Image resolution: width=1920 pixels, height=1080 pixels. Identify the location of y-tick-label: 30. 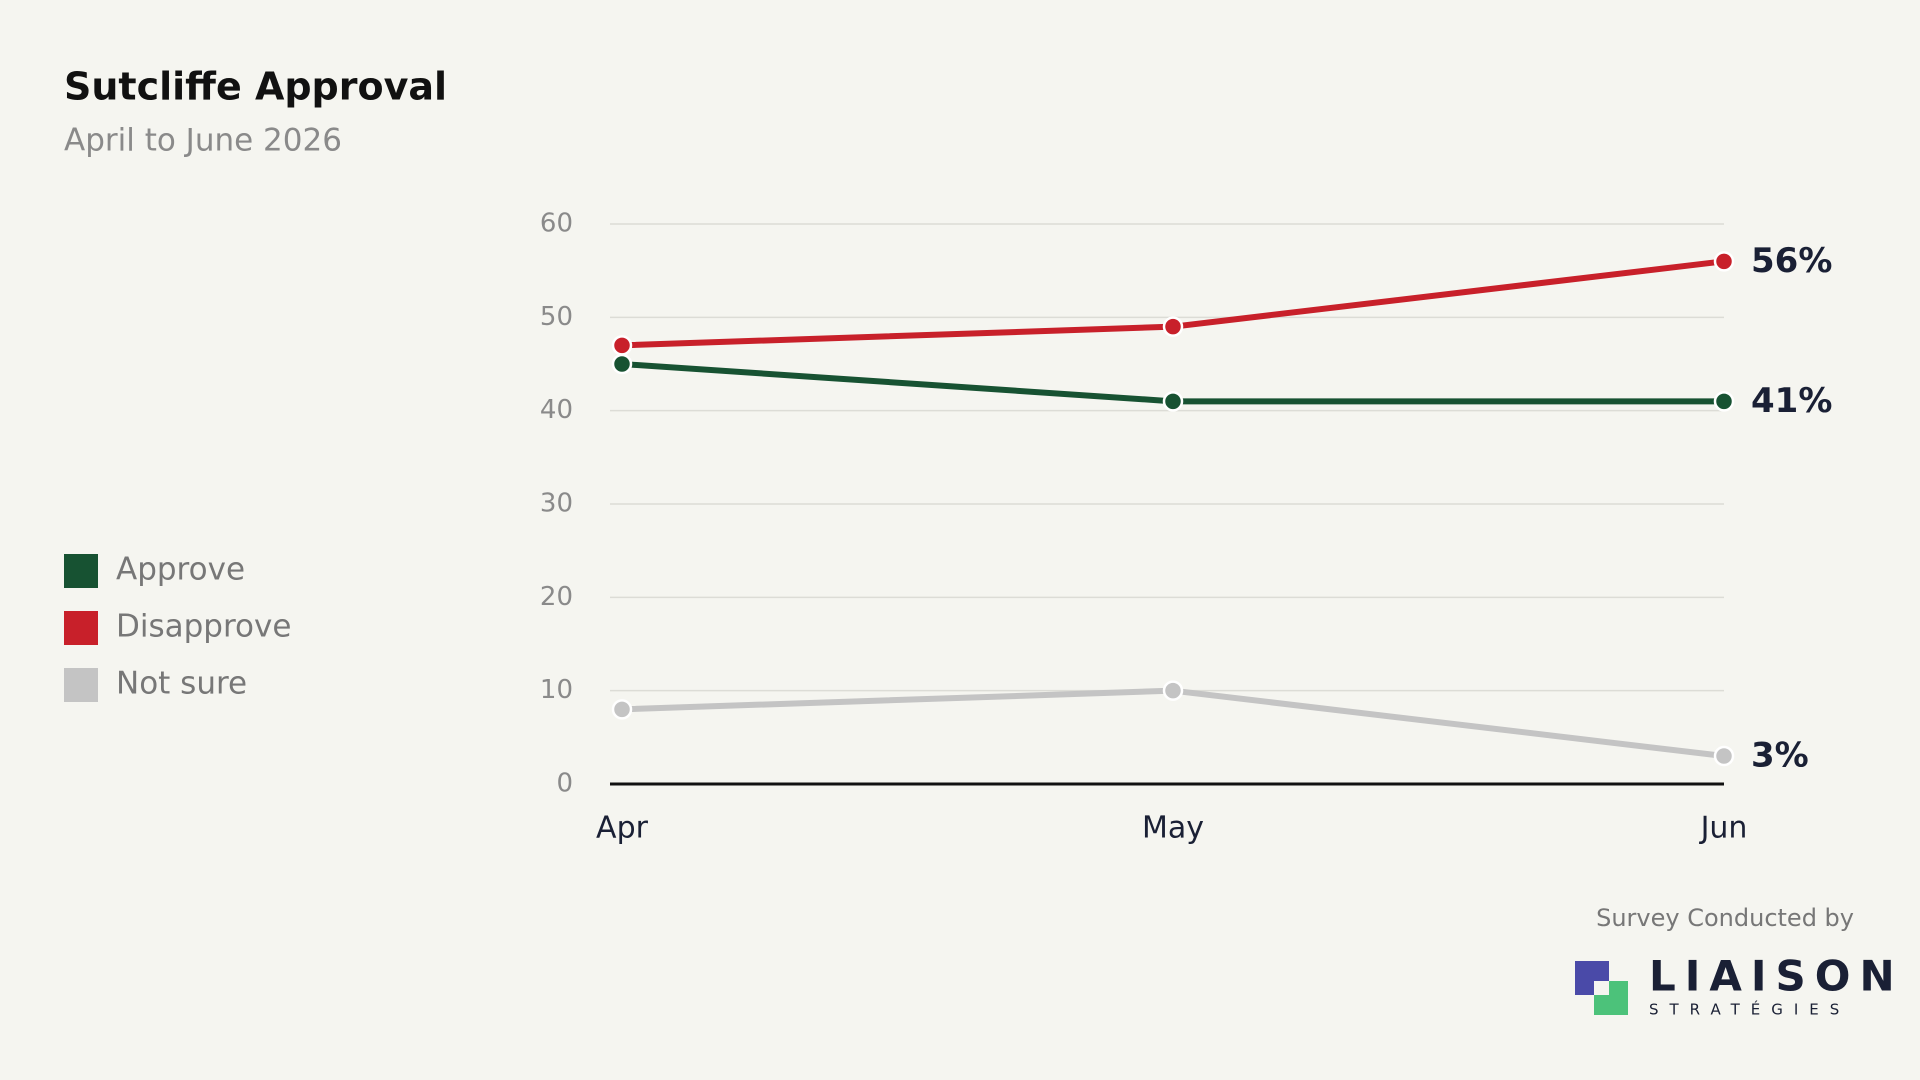
(556, 504).